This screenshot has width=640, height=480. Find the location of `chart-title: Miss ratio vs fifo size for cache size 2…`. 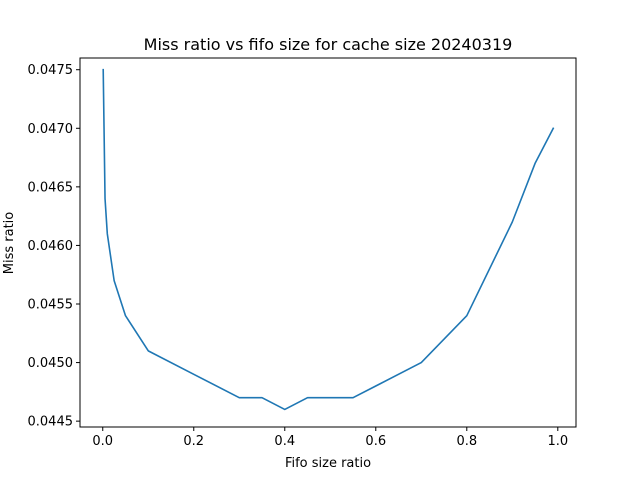

chart-title: Miss ratio vs fifo size for cache size 2… is located at coordinates (328, 44).